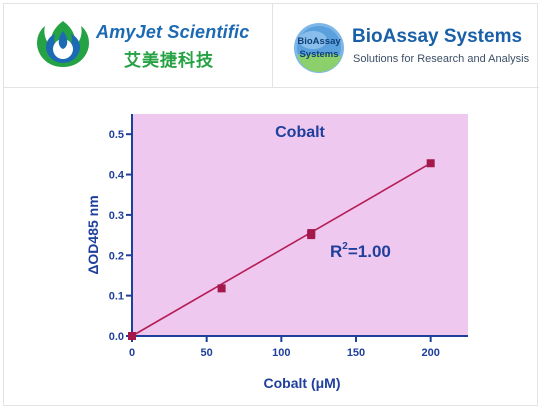 The width and height of the screenshot is (543, 411). What do you see at coordinates (430, 353) in the screenshot?
I see `x-tick-label: 200` at bounding box center [430, 353].